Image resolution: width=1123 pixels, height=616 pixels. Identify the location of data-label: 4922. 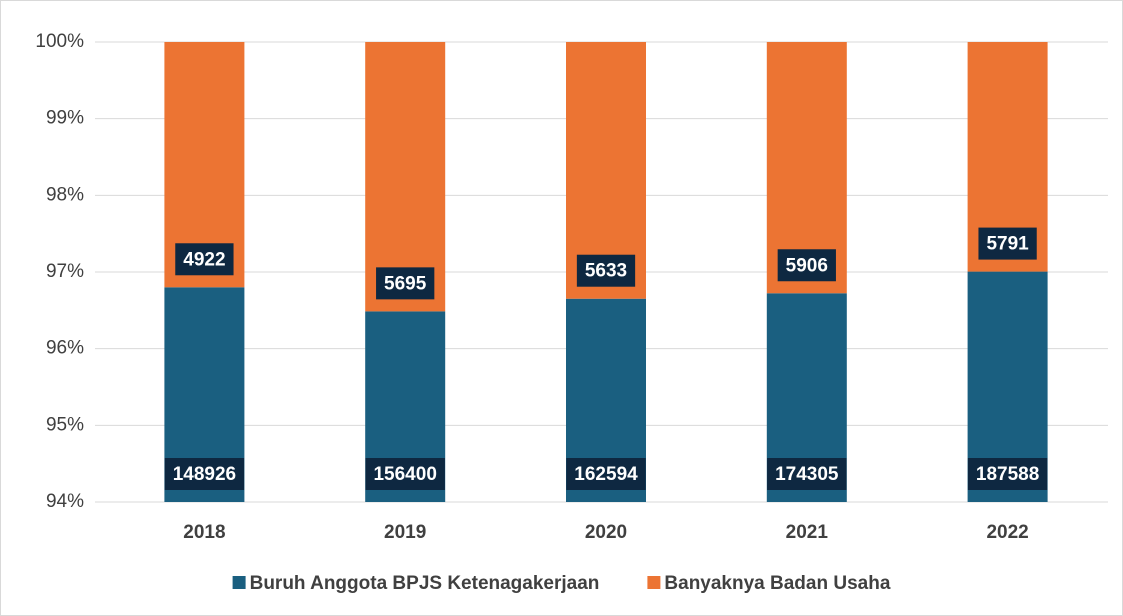
(204, 259).